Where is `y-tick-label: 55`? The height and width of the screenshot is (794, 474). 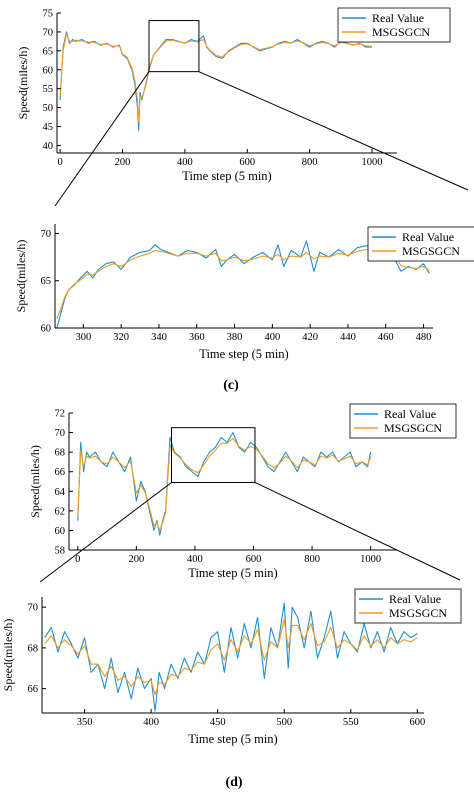 y-tick-label: 55 is located at coordinates (48, 89).